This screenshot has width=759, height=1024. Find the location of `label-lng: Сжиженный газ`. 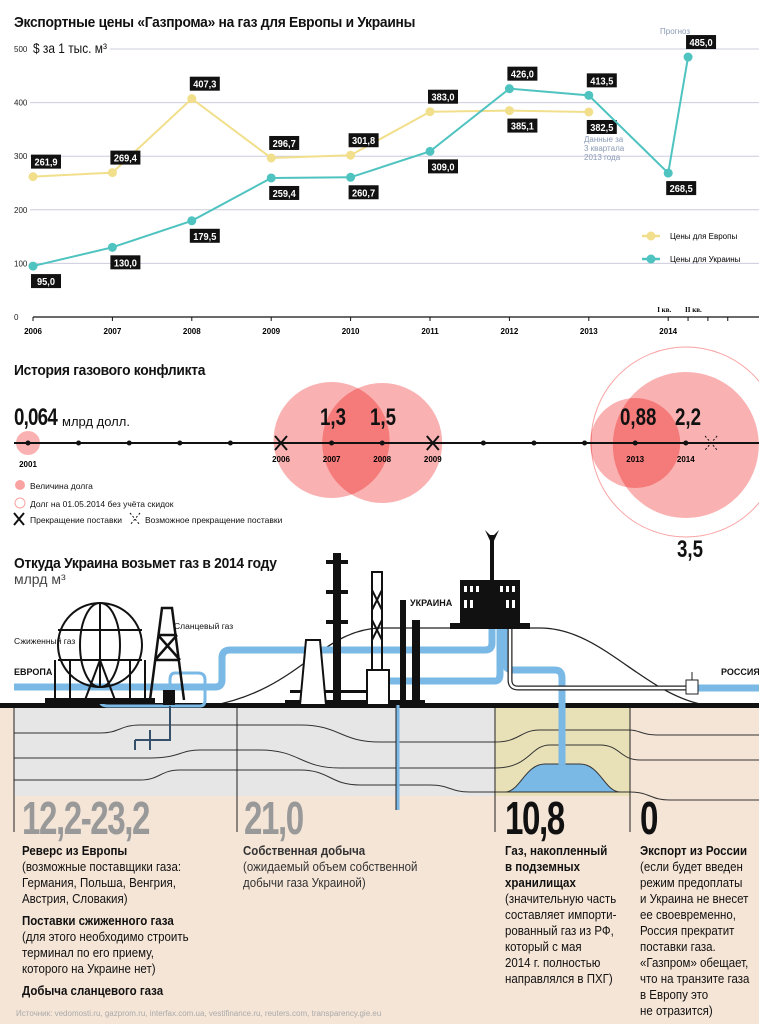

label-lng: Сжиженный газ is located at coordinates (45, 641).